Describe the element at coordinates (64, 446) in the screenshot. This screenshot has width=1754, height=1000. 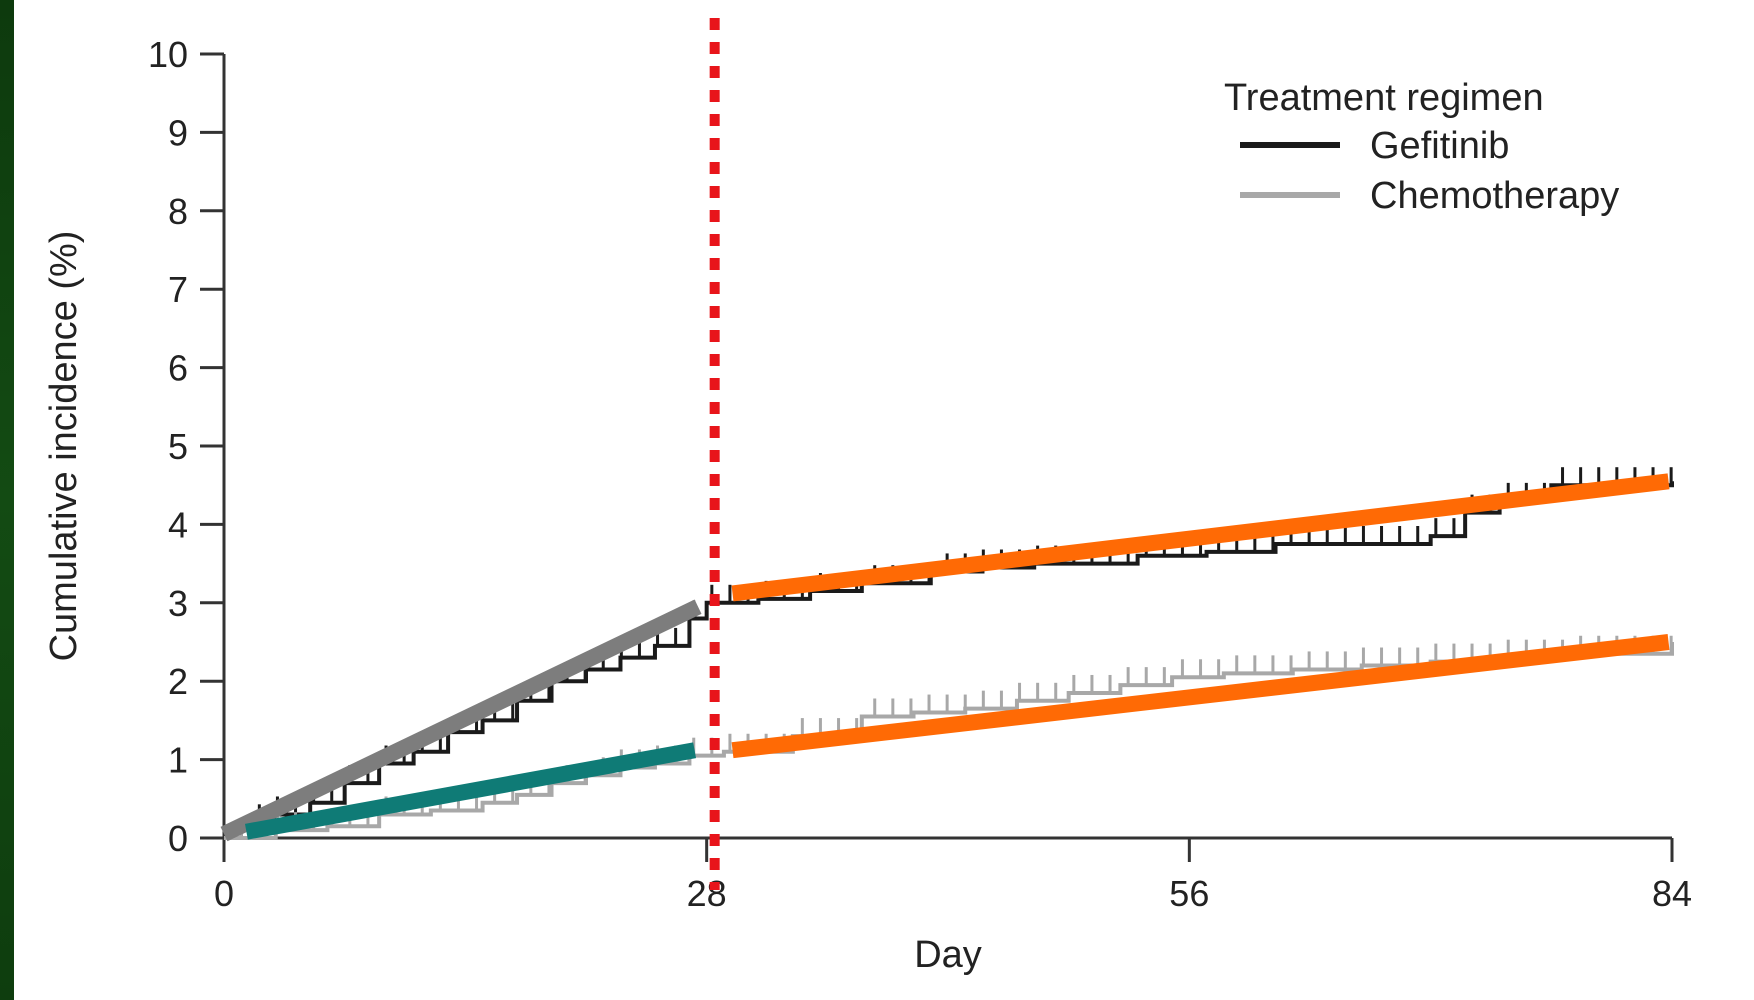
I see `y-axis-title: Cumulative incidence (%)` at that location.